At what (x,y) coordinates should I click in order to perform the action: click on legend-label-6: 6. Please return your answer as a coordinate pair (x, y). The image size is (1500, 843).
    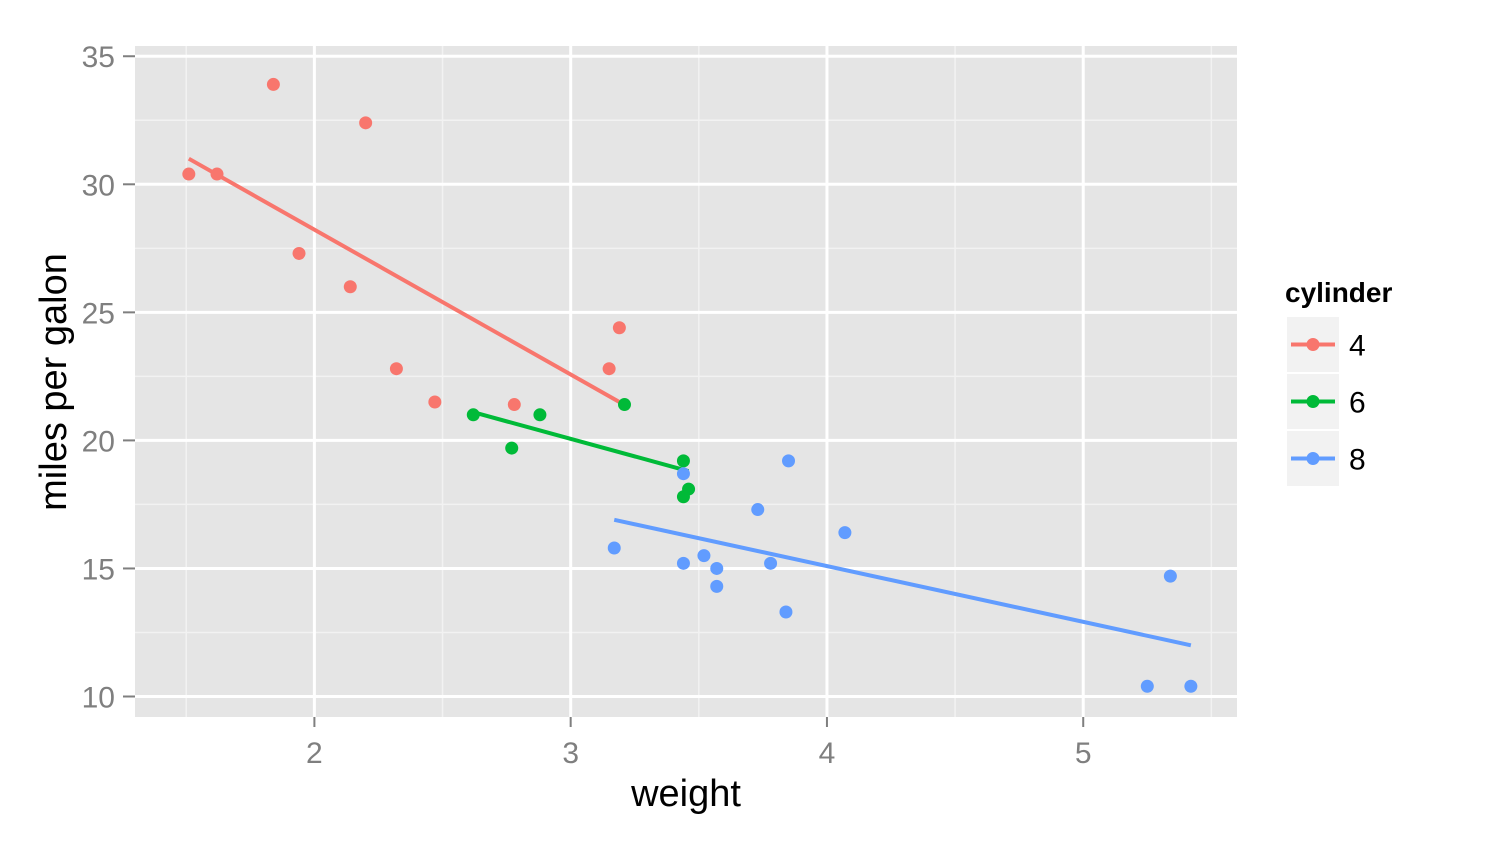
    Looking at the image, I should click on (1357, 403).